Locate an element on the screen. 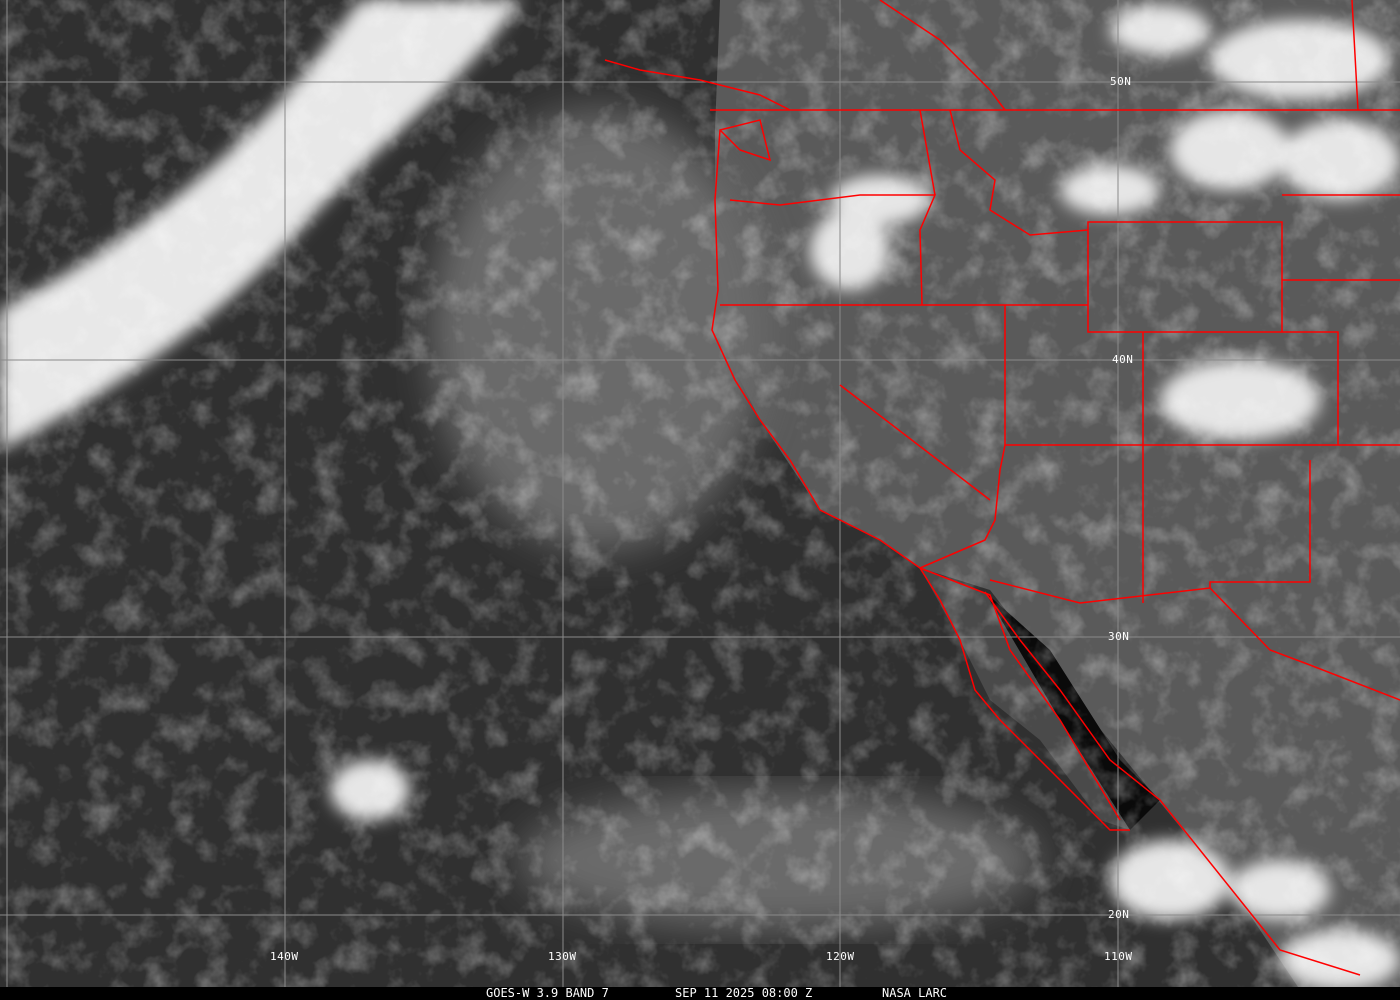 The width and height of the screenshot is (1400, 1000). source-label: NASA LARC is located at coordinates (915, 993).